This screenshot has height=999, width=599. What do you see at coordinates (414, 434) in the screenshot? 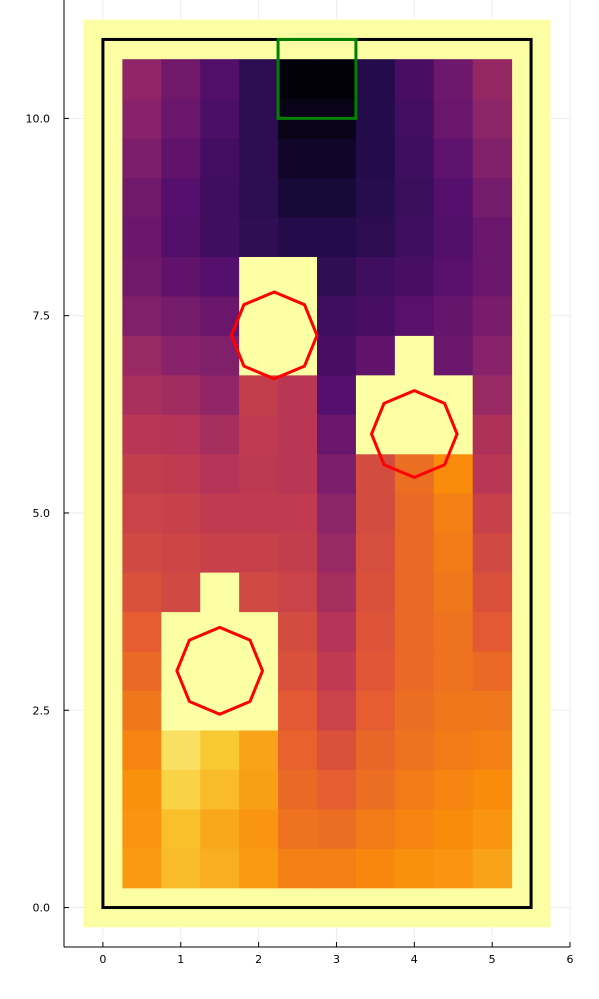
I see `obstacle-octagon` at bounding box center [414, 434].